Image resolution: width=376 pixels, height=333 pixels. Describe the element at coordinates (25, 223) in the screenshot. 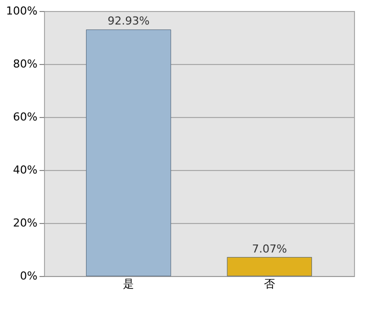

I see `y-tick-label: 20%` at that location.